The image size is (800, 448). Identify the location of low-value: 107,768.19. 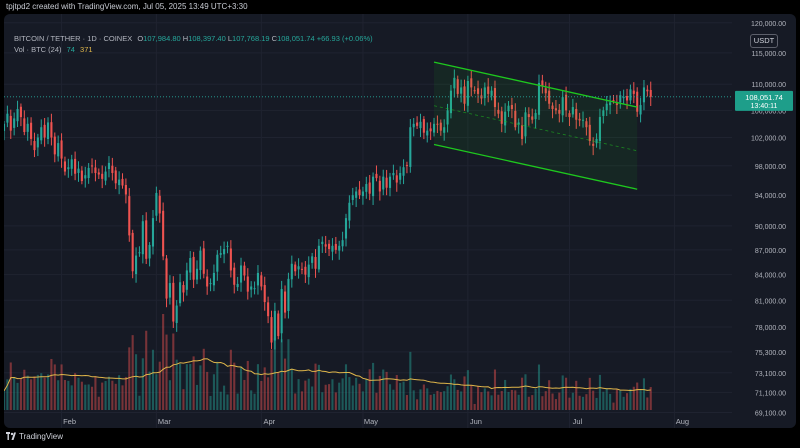
(251, 38).